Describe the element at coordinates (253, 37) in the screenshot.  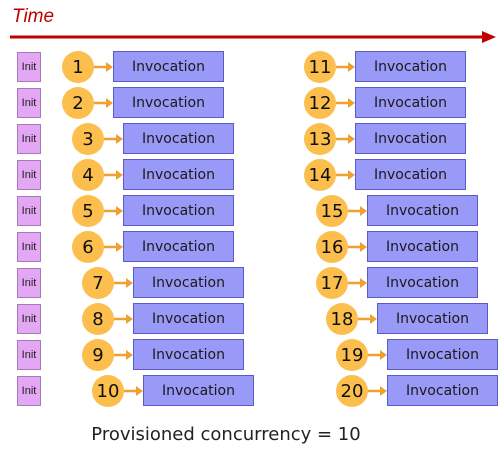
I see `time-arrow` at that location.